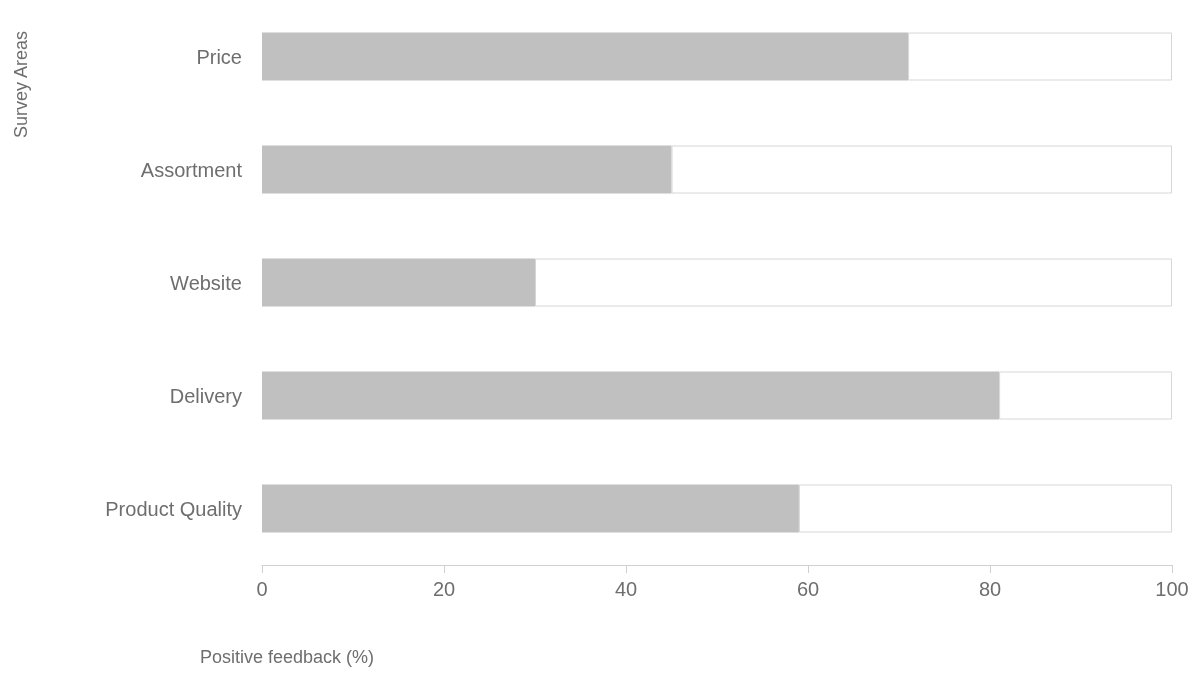 The image size is (1200, 683). Describe the element at coordinates (444, 589) in the screenshot. I see `x-tick-label: 20` at that location.